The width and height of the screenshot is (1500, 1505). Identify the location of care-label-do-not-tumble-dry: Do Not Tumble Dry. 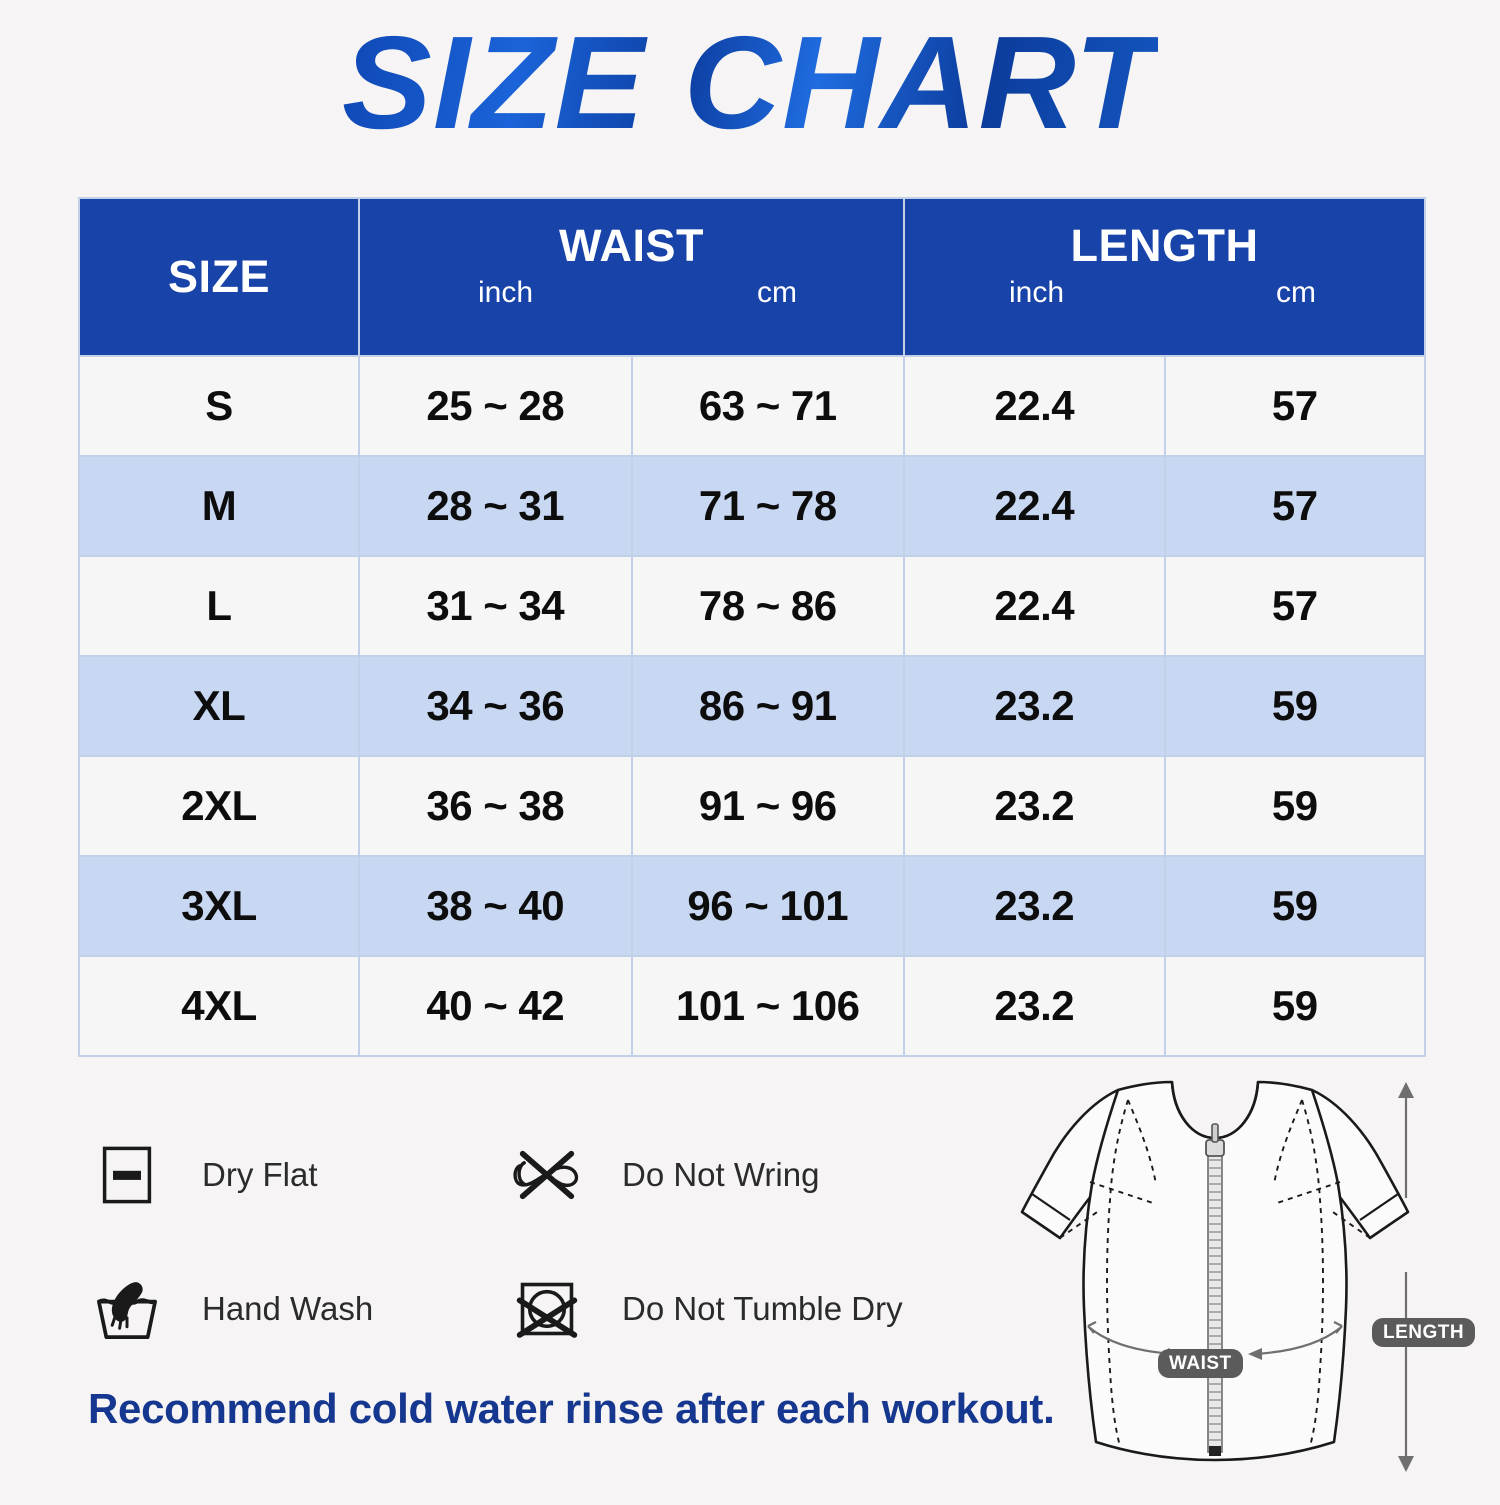
(762, 1308).